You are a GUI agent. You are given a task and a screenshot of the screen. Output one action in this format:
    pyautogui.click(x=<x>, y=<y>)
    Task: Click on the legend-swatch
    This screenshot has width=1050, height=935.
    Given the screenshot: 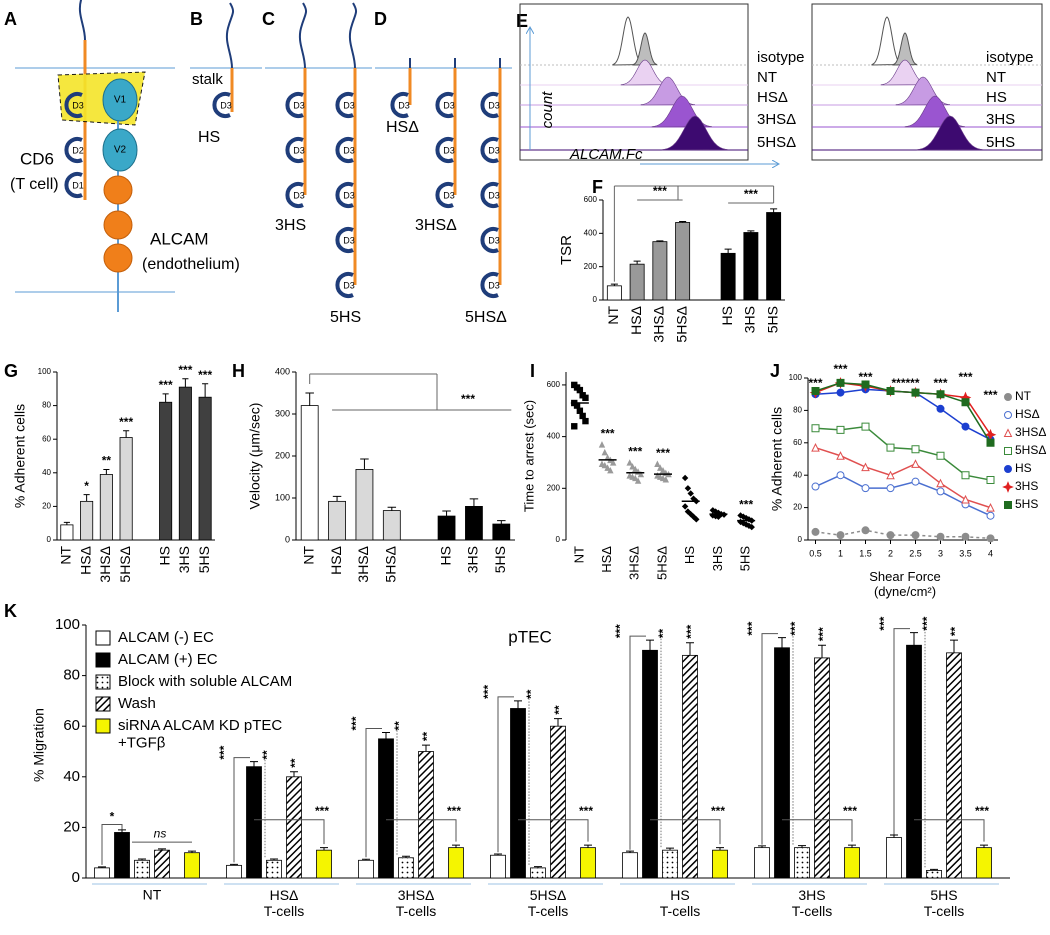 What is the action you would take?
    pyautogui.click(x=103, y=638)
    